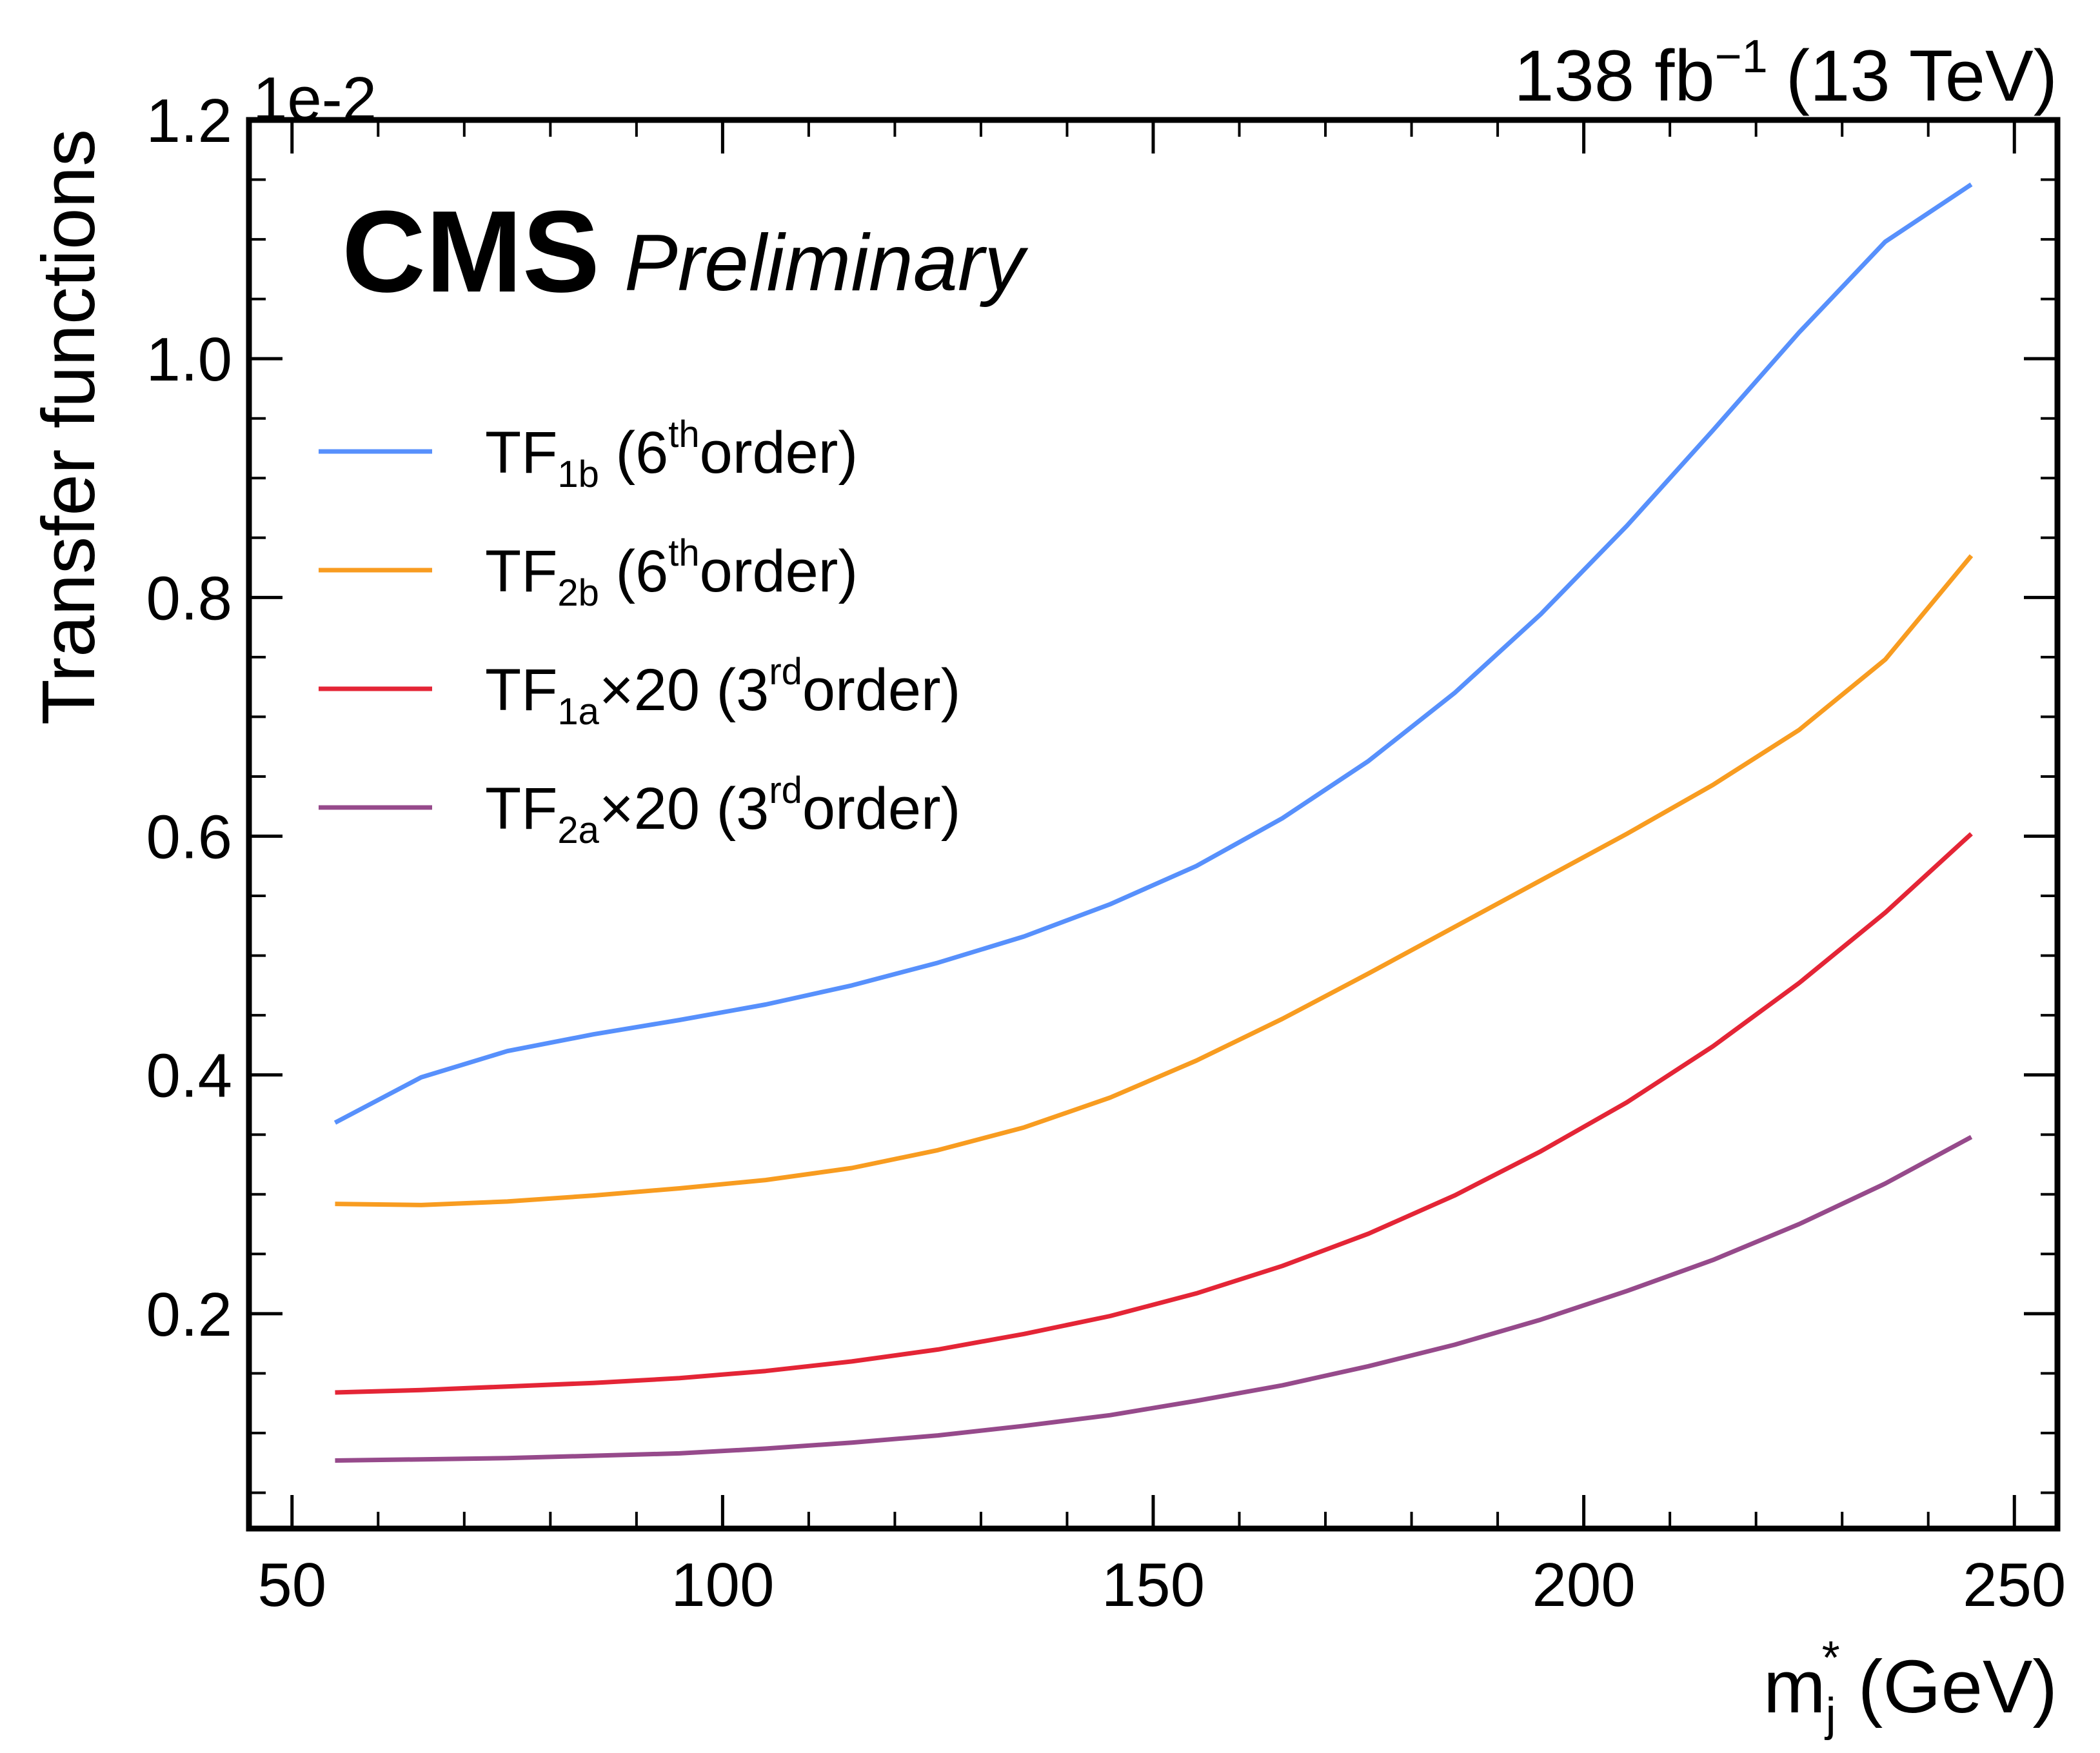  I want to click on legend-sub: 2a, so click(578, 830).